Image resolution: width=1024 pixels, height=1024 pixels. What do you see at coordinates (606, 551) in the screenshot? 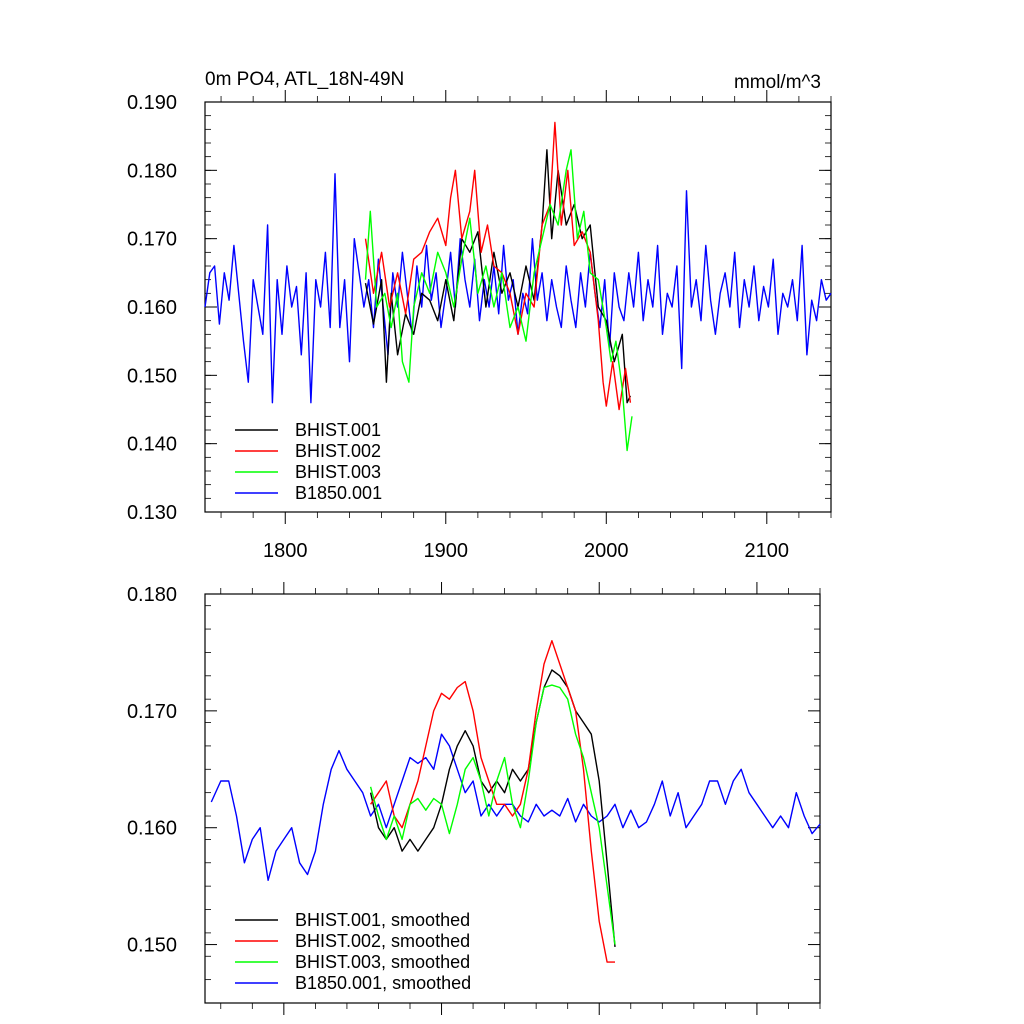
I see `x-tick-label: 2000` at bounding box center [606, 551].